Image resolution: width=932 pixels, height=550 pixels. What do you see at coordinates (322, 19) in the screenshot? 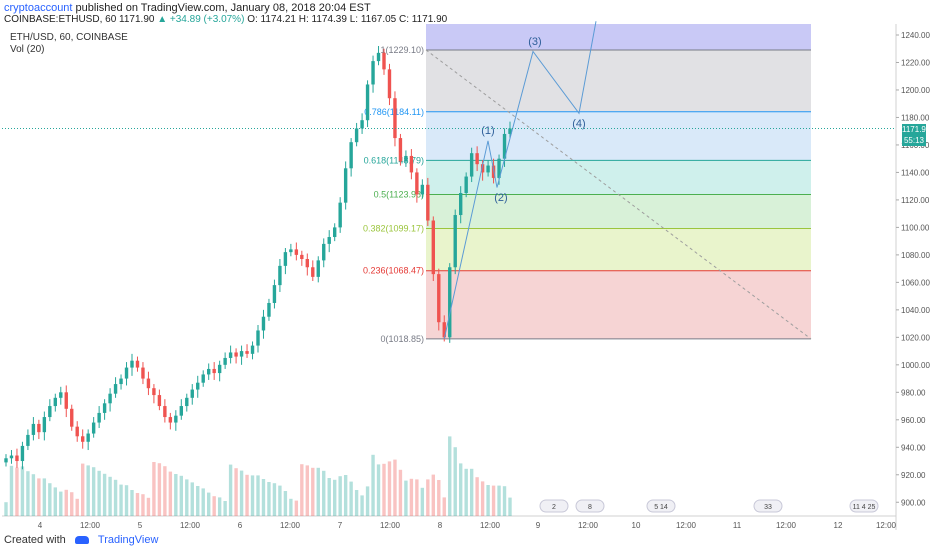
I see `high-value: H: 1174.39` at bounding box center [322, 19].